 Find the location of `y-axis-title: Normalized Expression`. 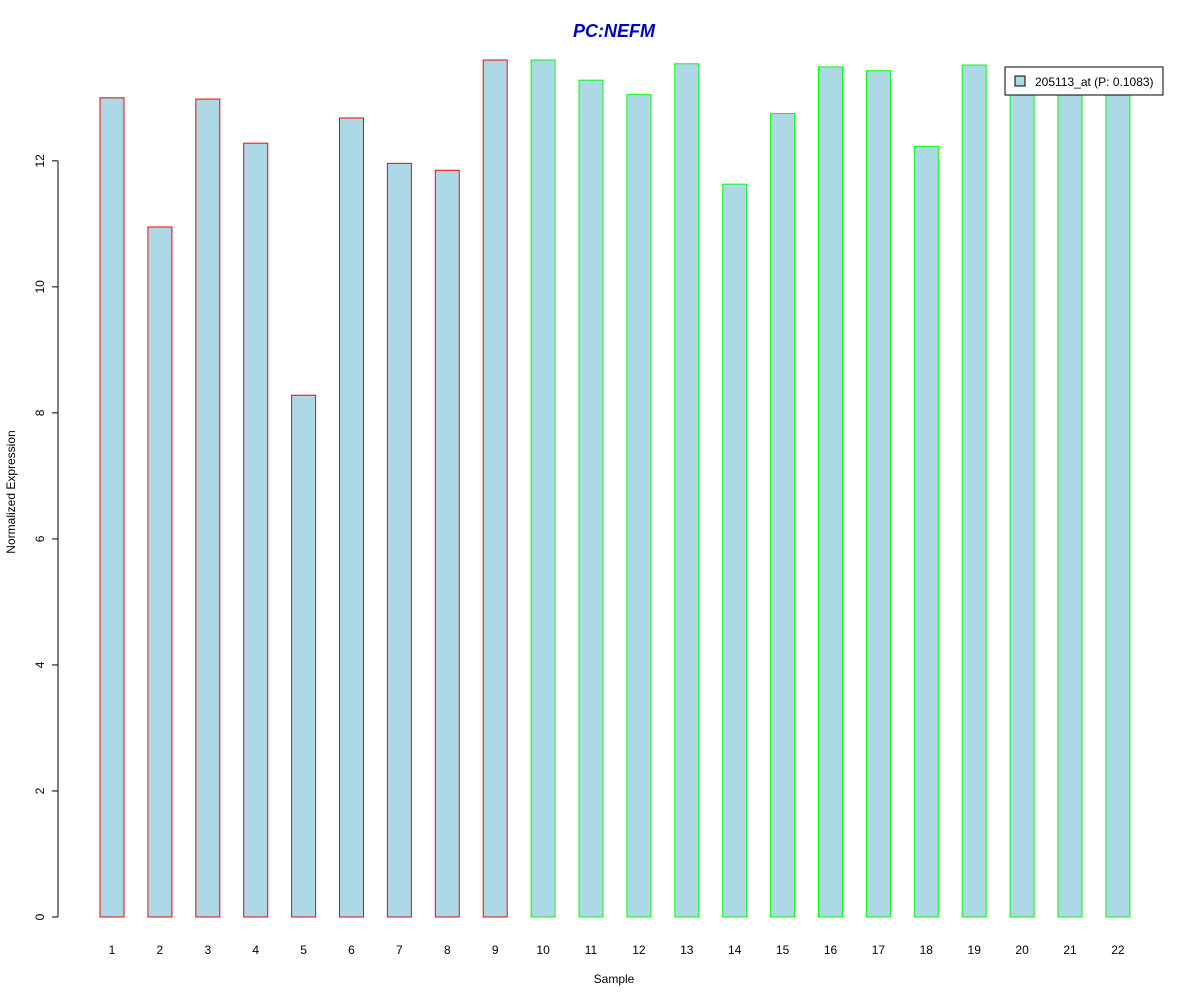

y-axis-title: Normalized Expression is located at coordinates (11, 491).